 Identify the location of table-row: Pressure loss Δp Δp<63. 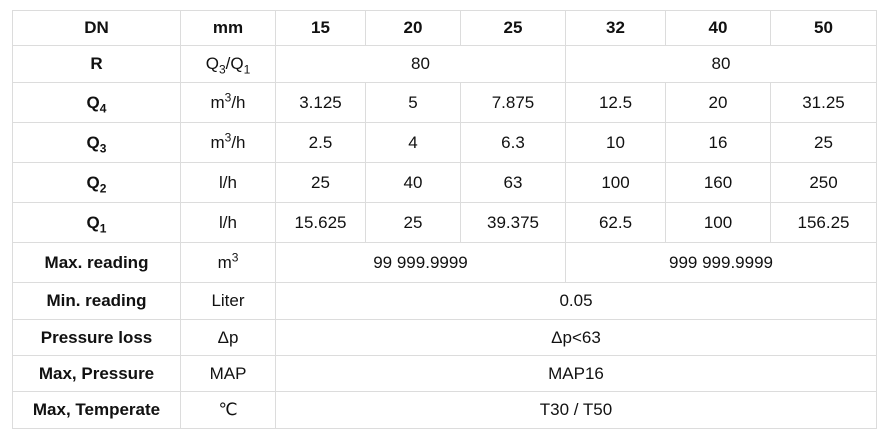
(444, 337).